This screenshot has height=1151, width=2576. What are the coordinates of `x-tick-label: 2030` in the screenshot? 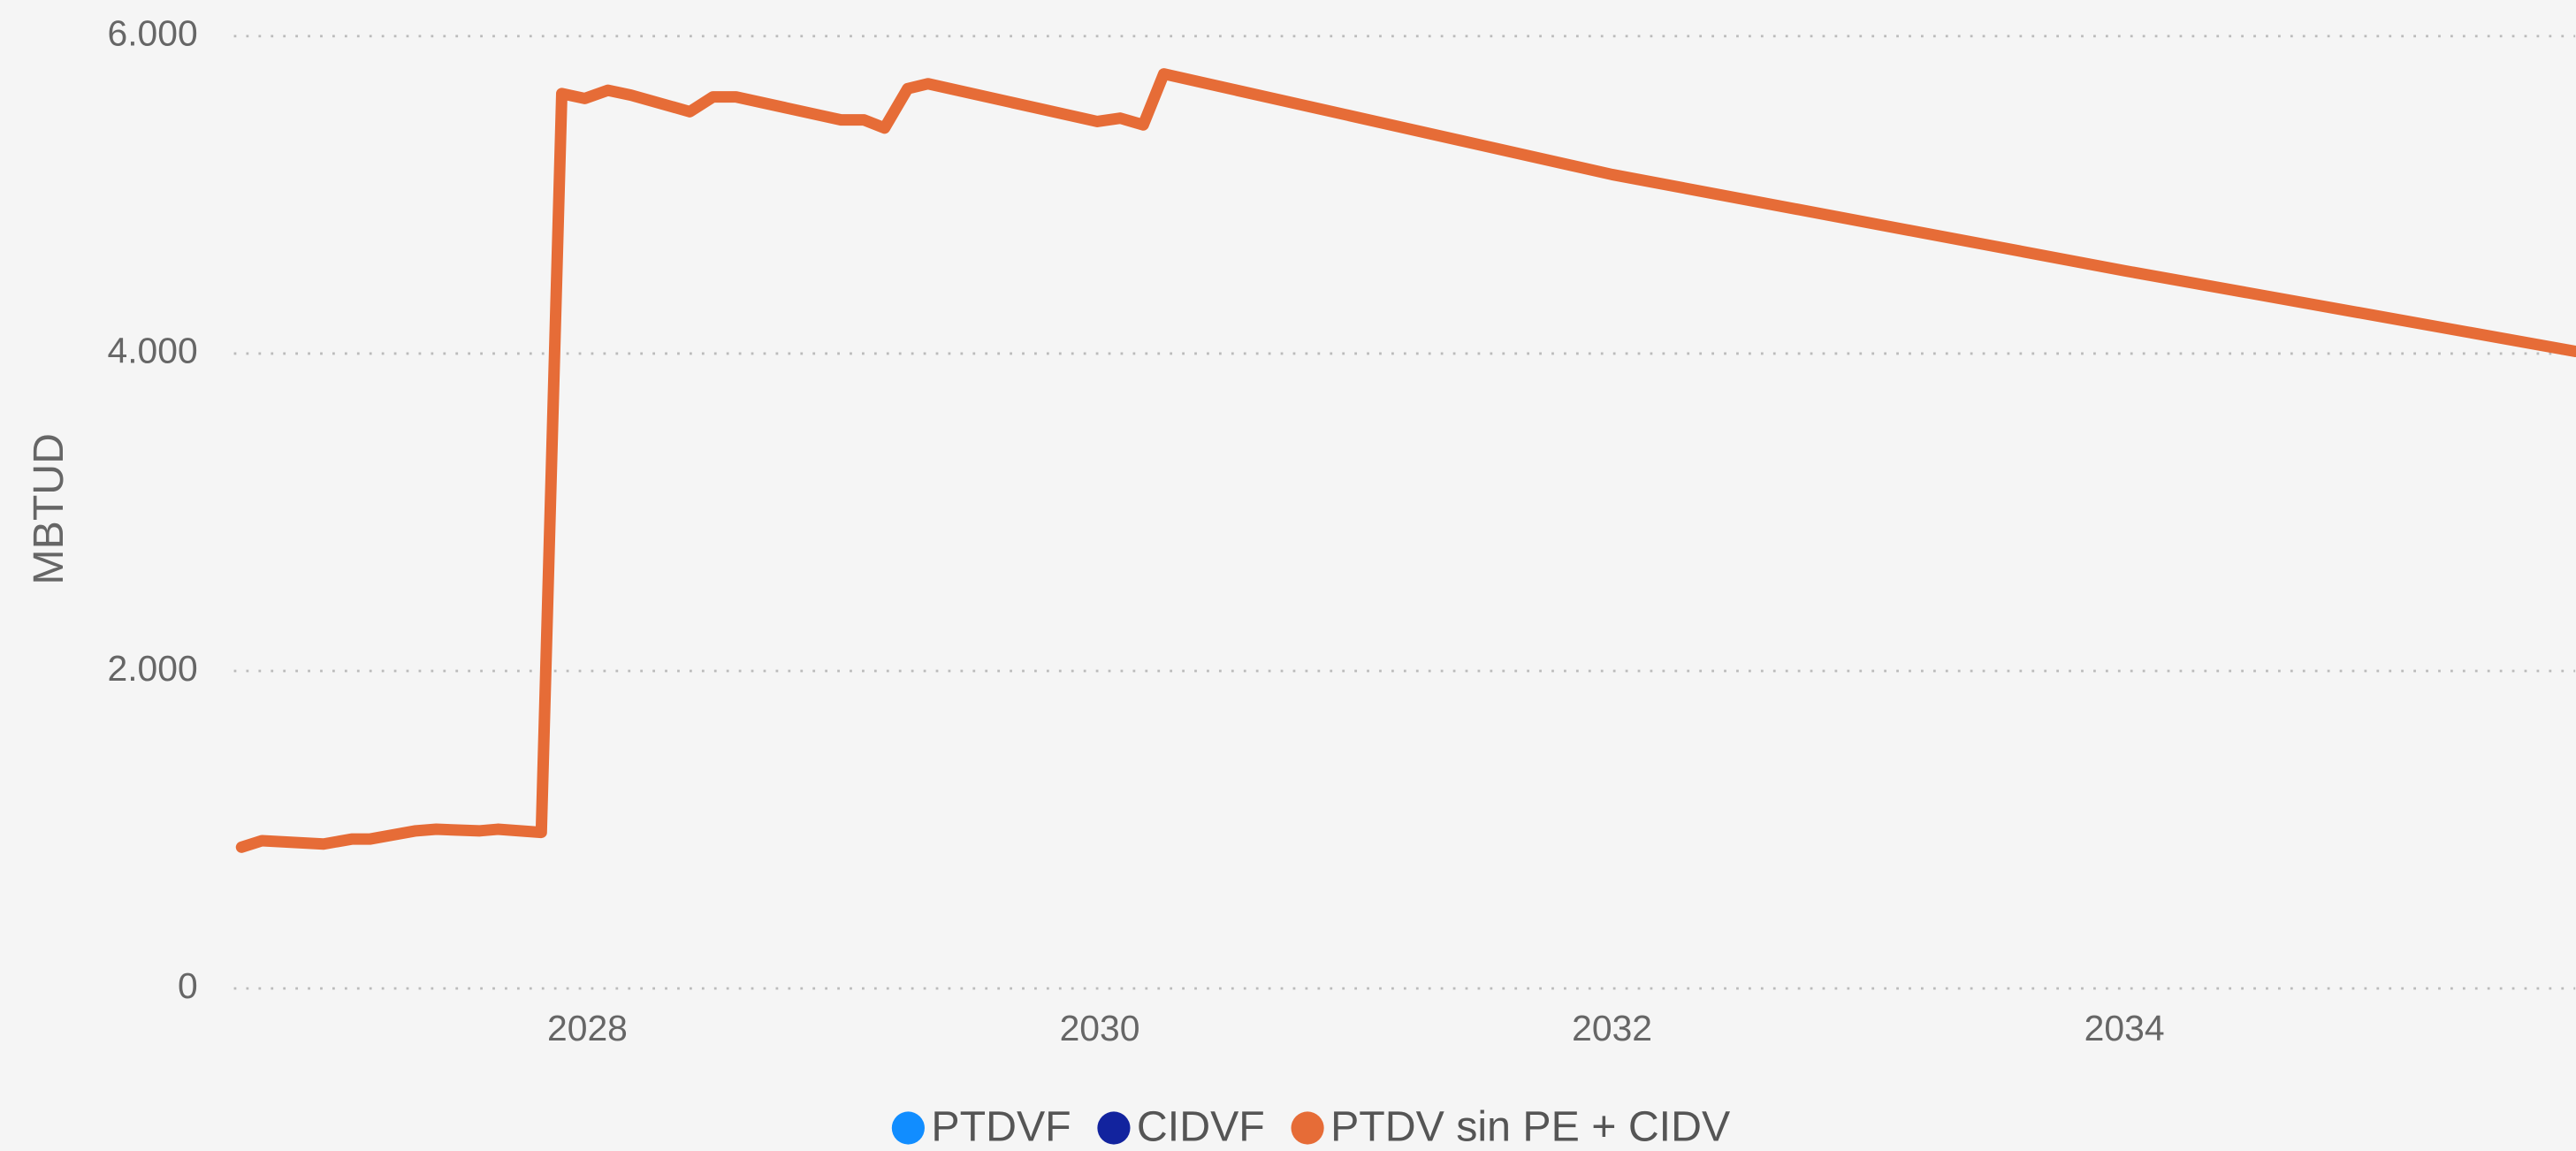 It's located at (1100, 1028).